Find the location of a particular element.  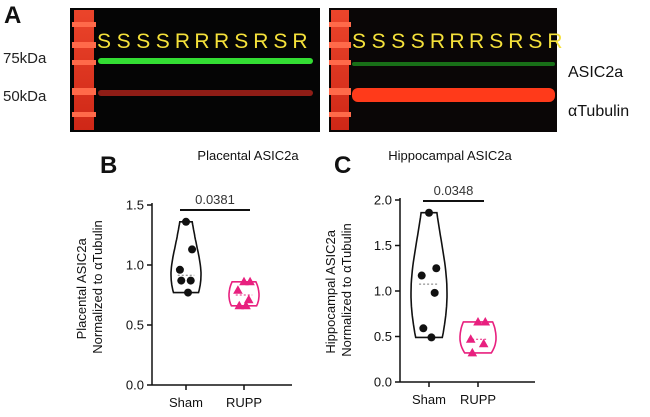

panel-letter-b: B is located at coordinates (109, 165).